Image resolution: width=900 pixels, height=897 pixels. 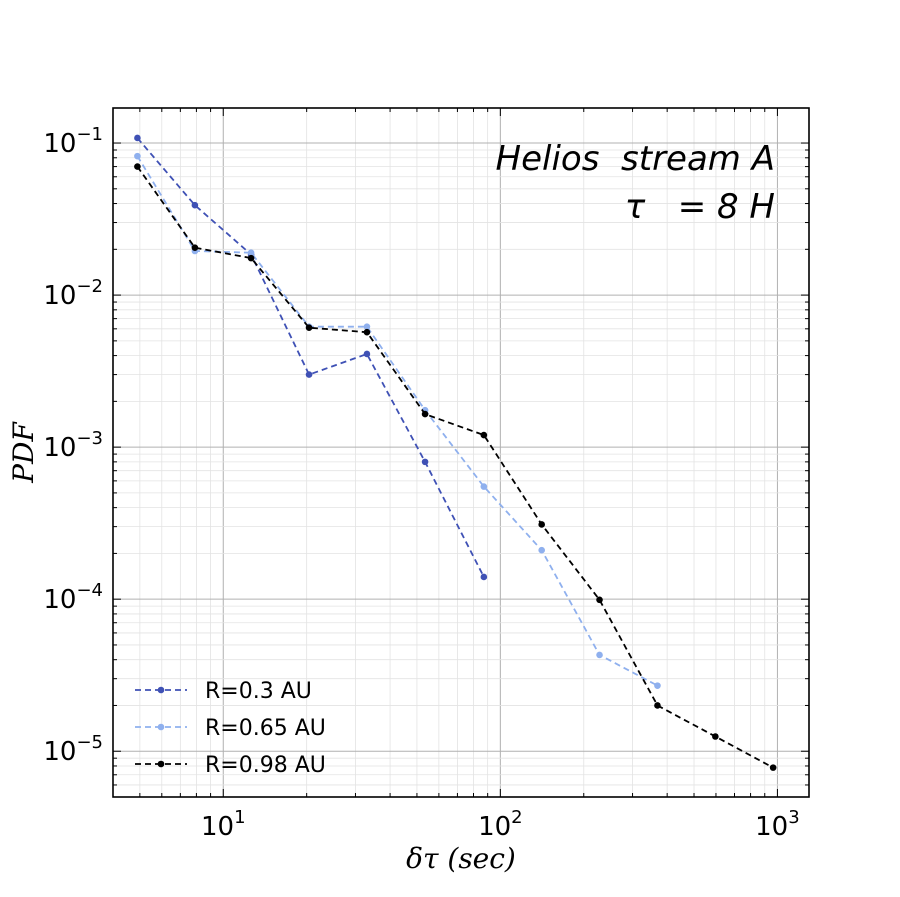 I want to click on legend-label: R=0.3 AU, so click(x=258, y=691).